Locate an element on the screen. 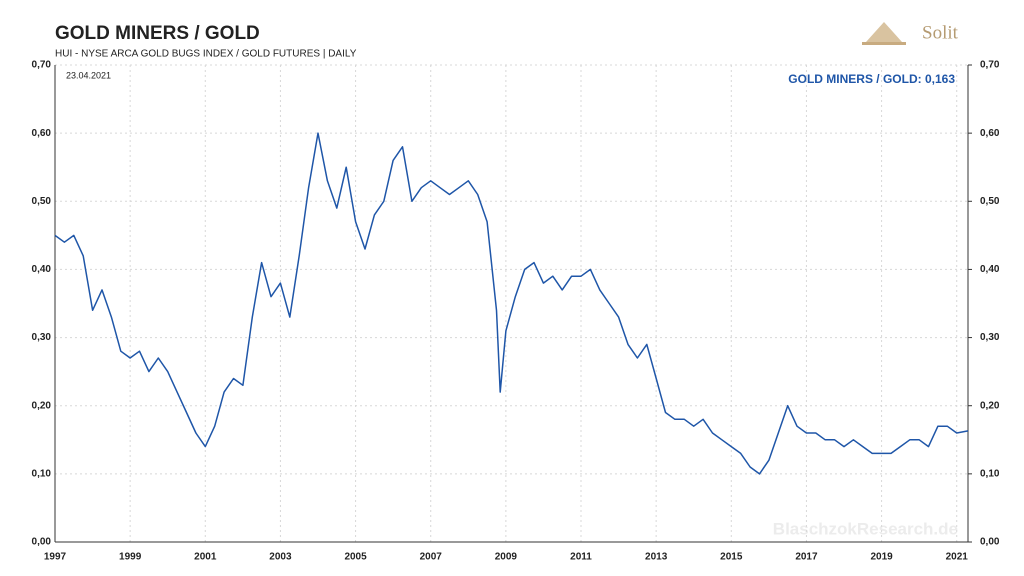 Image resolution: width=1024 pixels, height=576 pixels. x-tick-label: 2019 is located at coordinates (881, 557).